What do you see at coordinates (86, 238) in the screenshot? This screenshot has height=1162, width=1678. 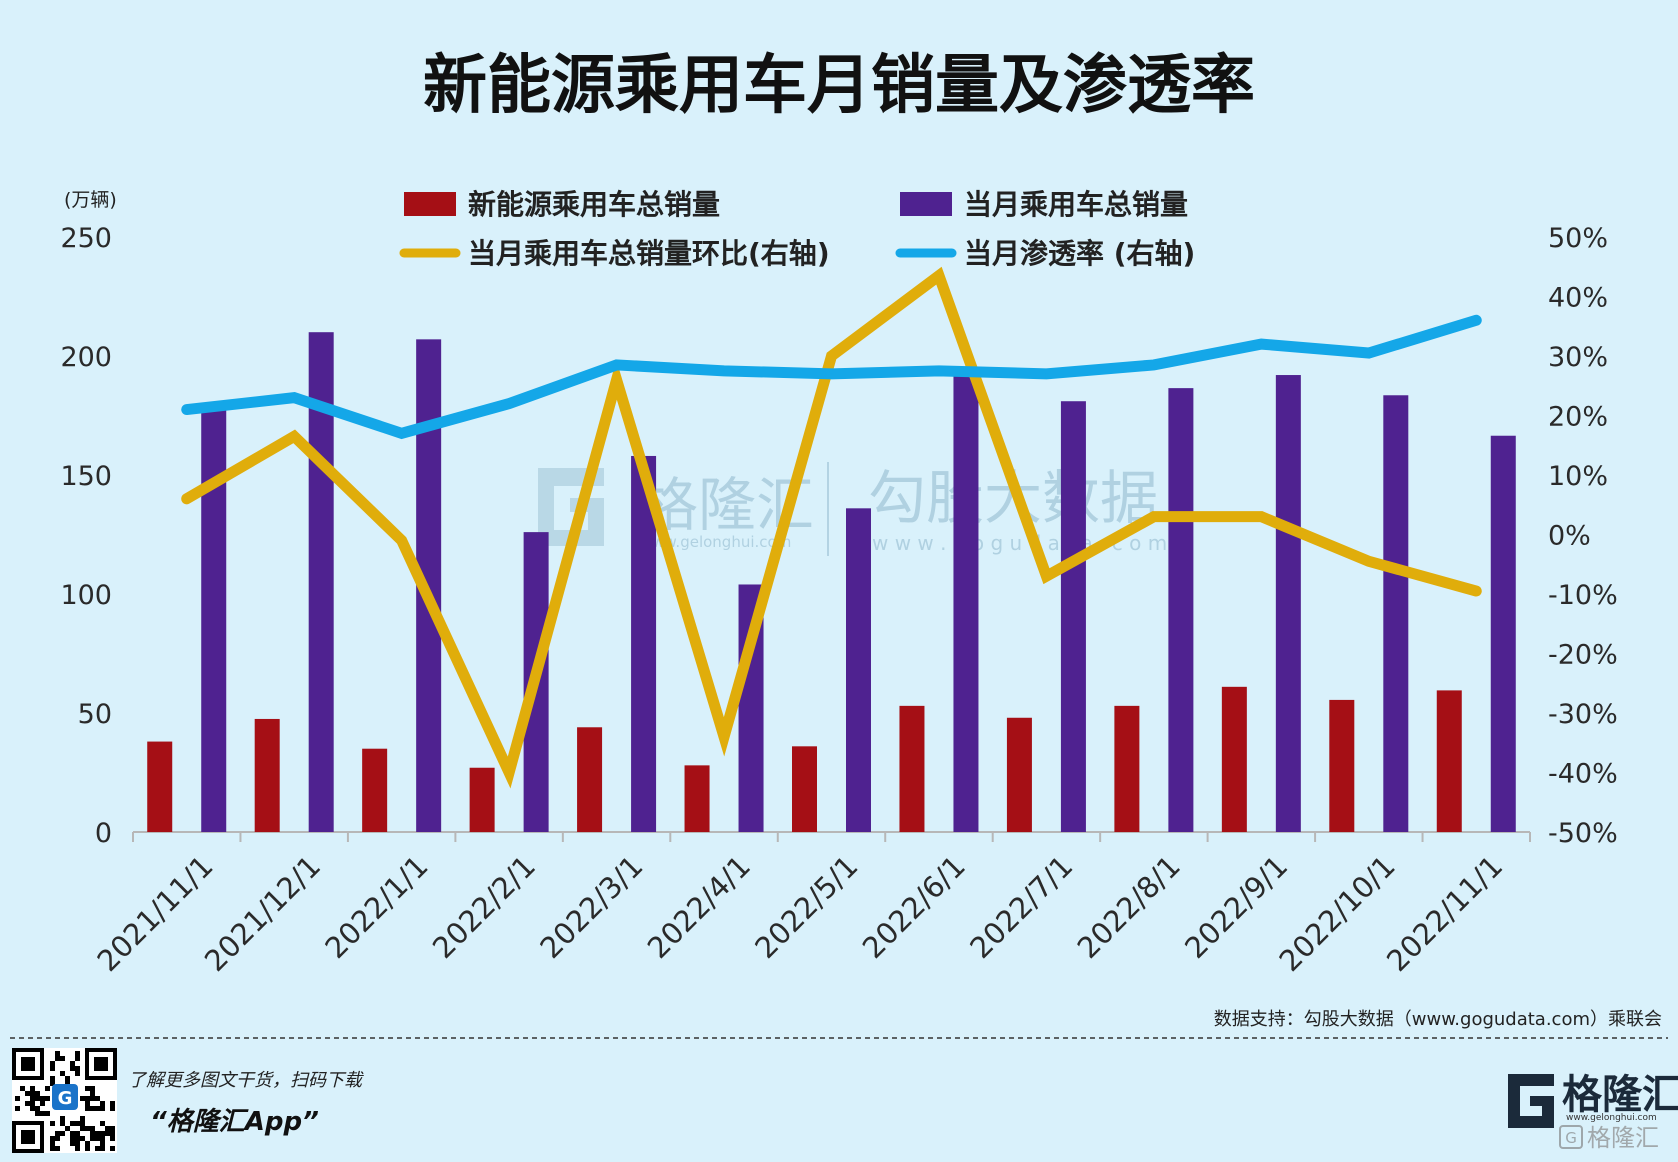 I see `left-tick-label: 250` at bounding box center [86, 238].